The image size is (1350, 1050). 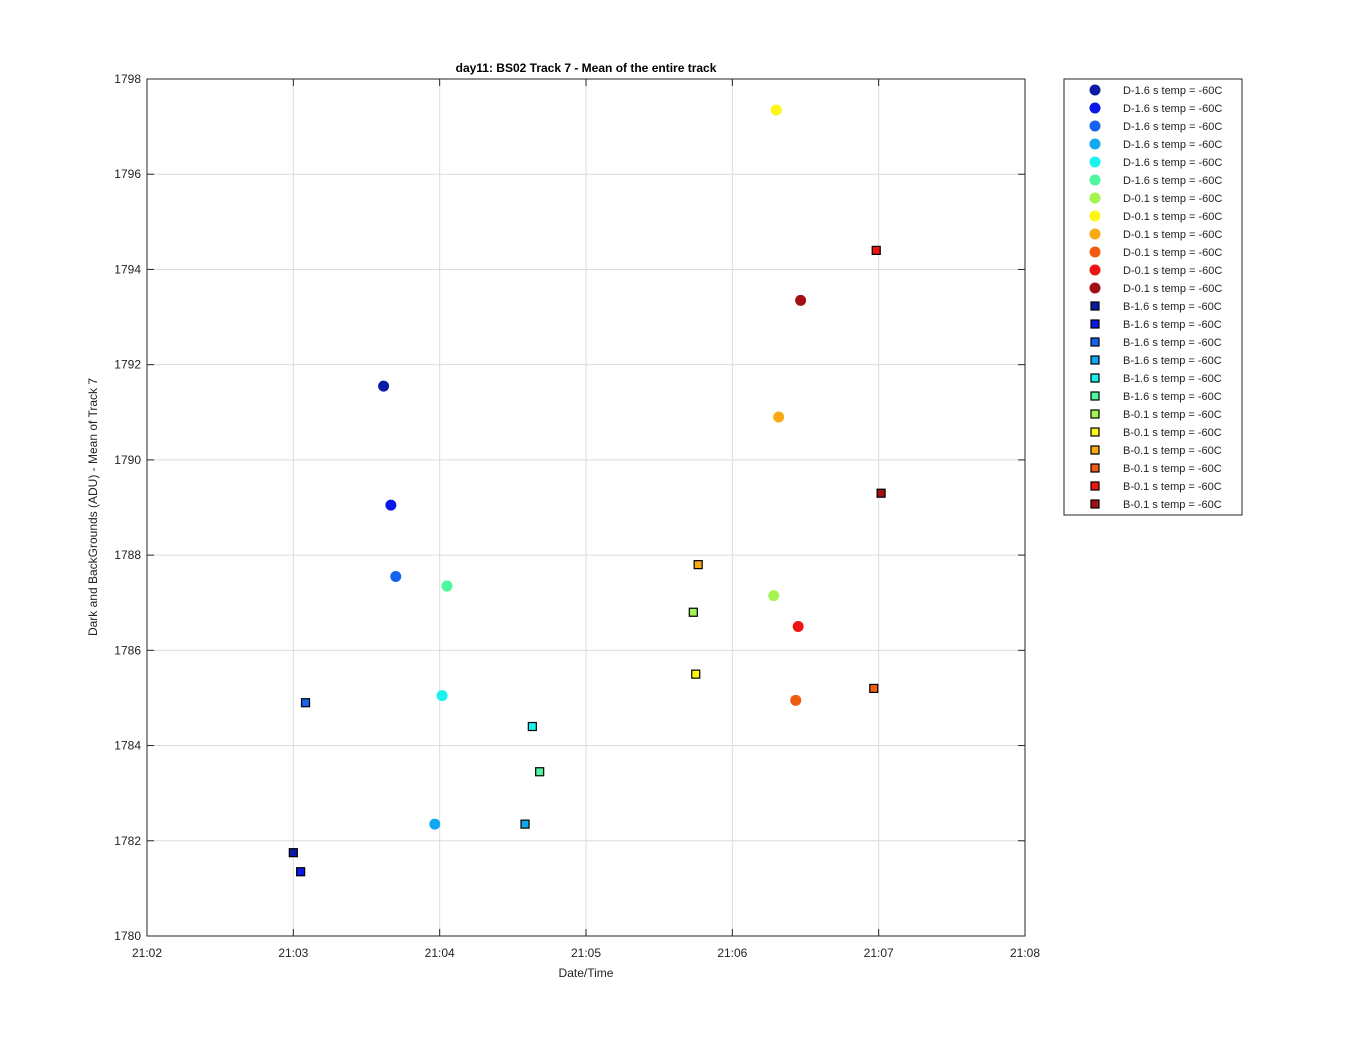 I want to click on x-tick-label: 21:04, so click(x=440, y=953).